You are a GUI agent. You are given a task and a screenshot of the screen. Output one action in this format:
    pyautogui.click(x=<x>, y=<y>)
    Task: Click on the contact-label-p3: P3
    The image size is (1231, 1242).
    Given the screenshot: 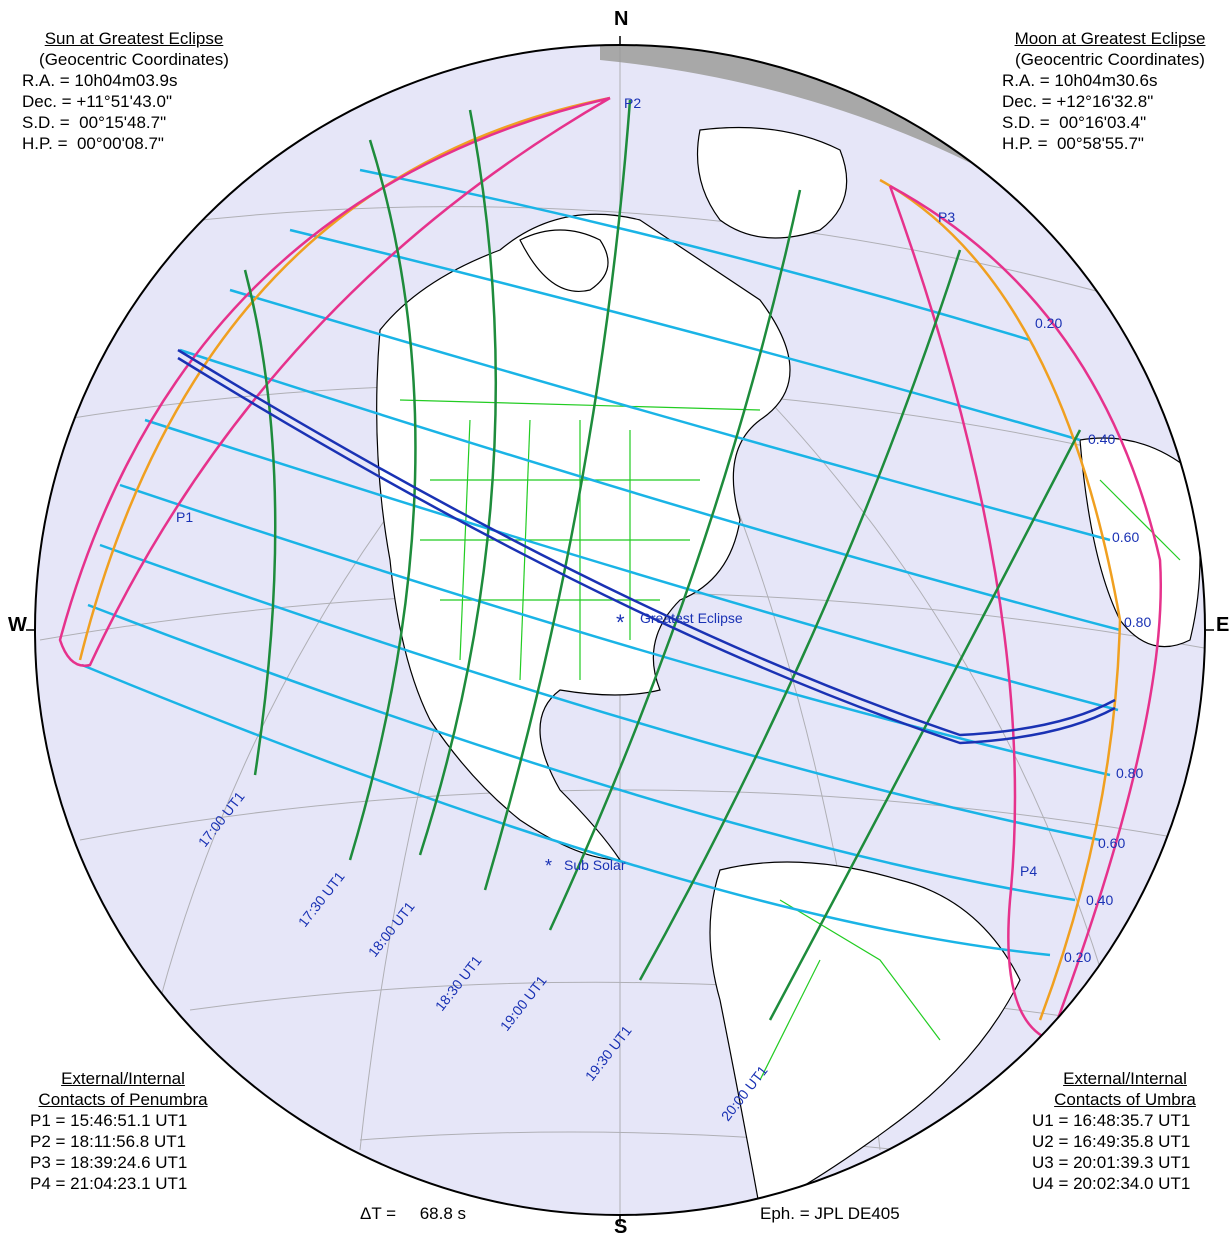 What is the action you would take?
    pyautogui.click(x=946, y=217)
    